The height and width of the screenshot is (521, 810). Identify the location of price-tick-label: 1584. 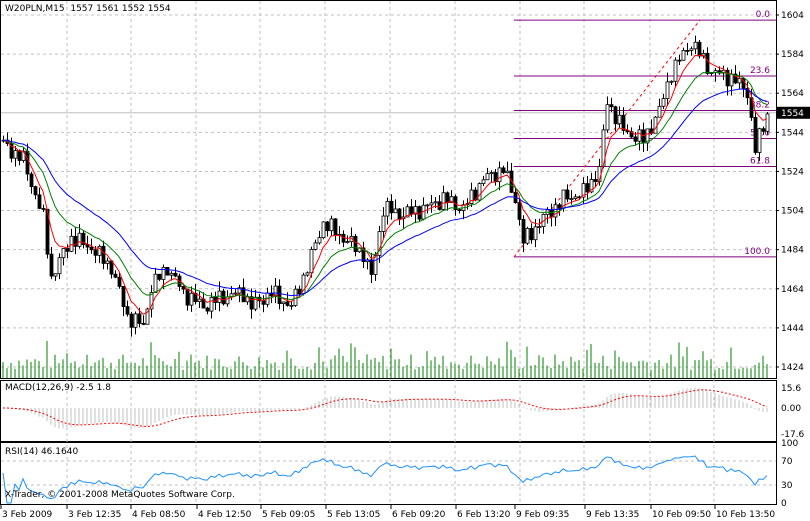
(792, 55).